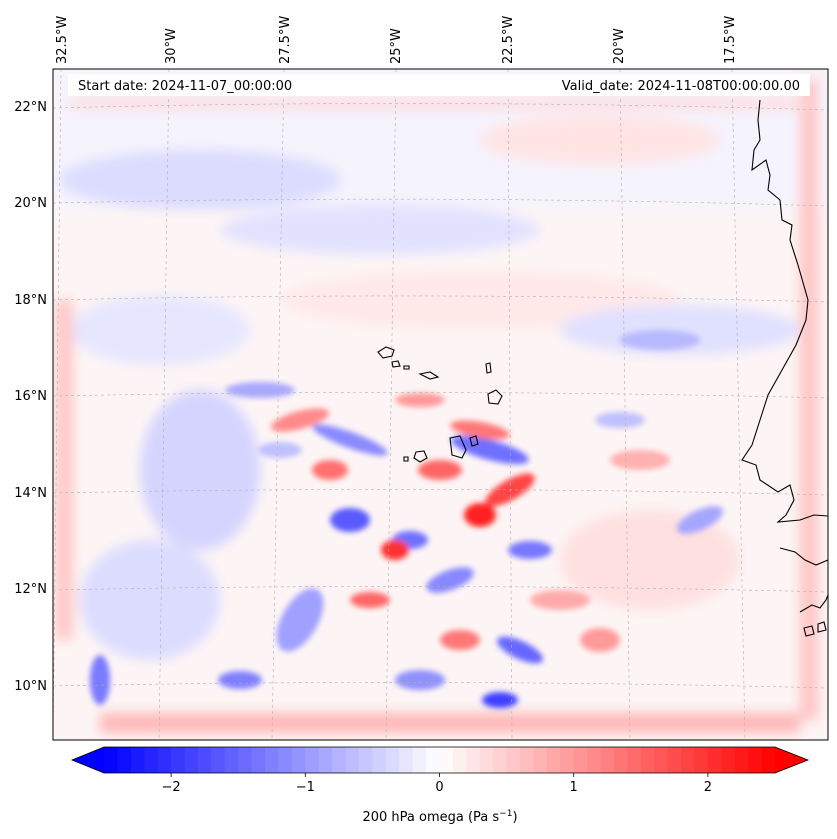 Image resolution: width=837 pixels, height=839 pixels. Describe the element at coordinates (708, 787) in the screenshot. I see `colorbar-tick-label: 2` at that location.